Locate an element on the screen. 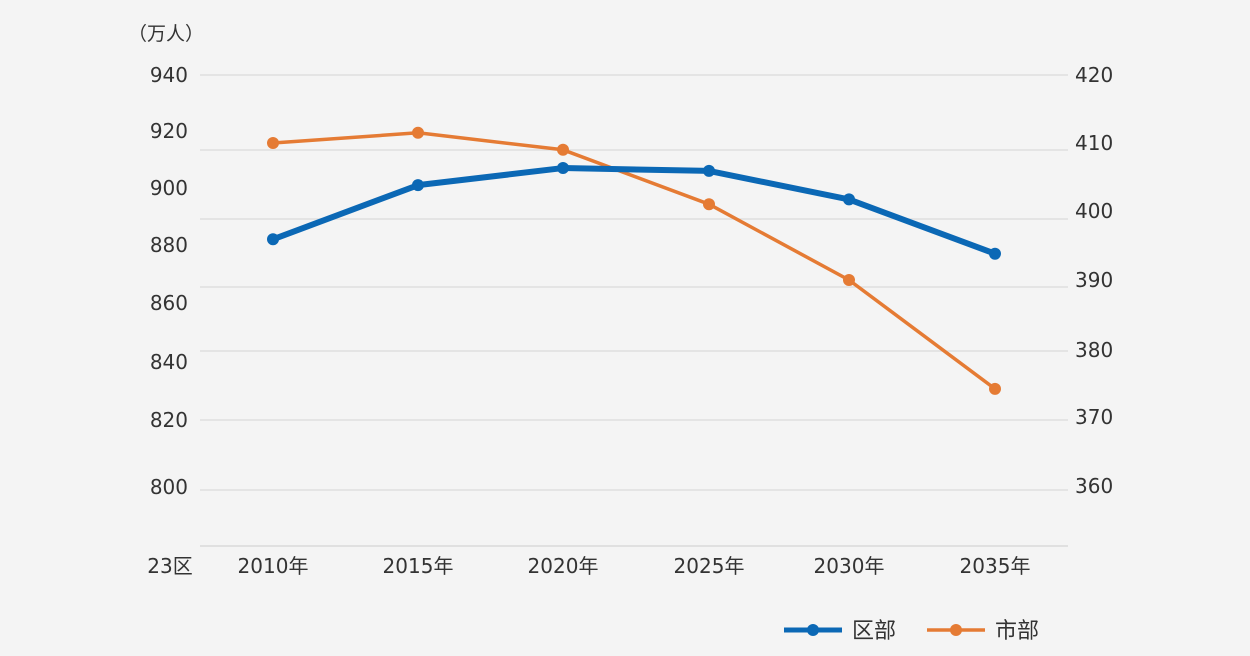 The width and height of the screenshot is (1250, 656). right-axis-ticks: 420 410 400 390 380 370 360 is located at coordinates (1094, 280).